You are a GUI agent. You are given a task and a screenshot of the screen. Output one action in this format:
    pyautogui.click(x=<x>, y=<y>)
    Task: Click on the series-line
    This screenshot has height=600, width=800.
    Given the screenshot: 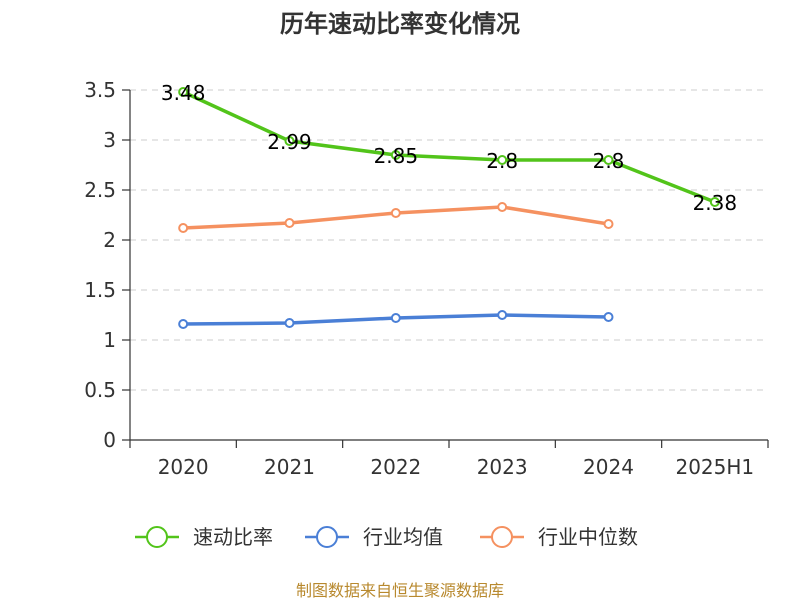 What is the action you would take?
    pyautogui.click(x=449, y=147)
    